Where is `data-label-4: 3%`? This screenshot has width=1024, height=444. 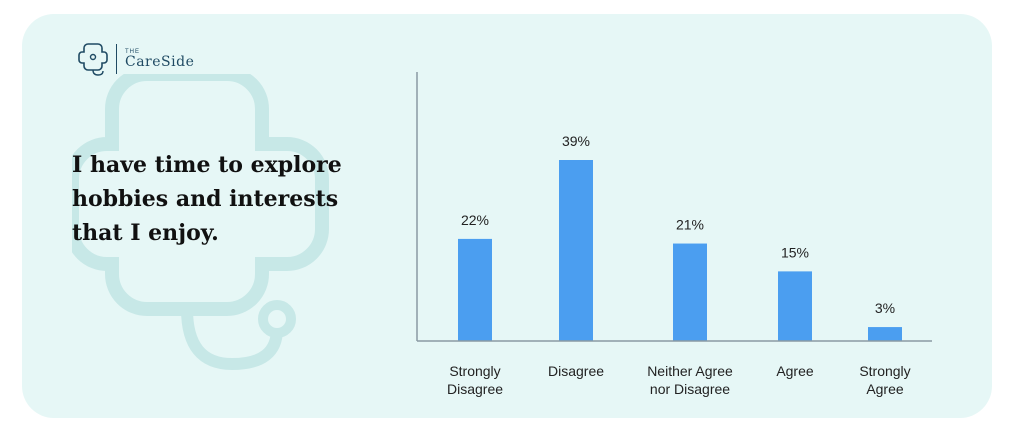
data-label-4: 3% is located at coordinates (885, 308).